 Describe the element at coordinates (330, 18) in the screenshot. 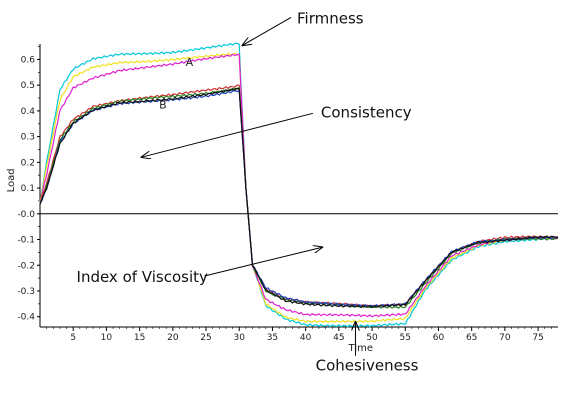

I see `annotation-label: Firmness` at that location.